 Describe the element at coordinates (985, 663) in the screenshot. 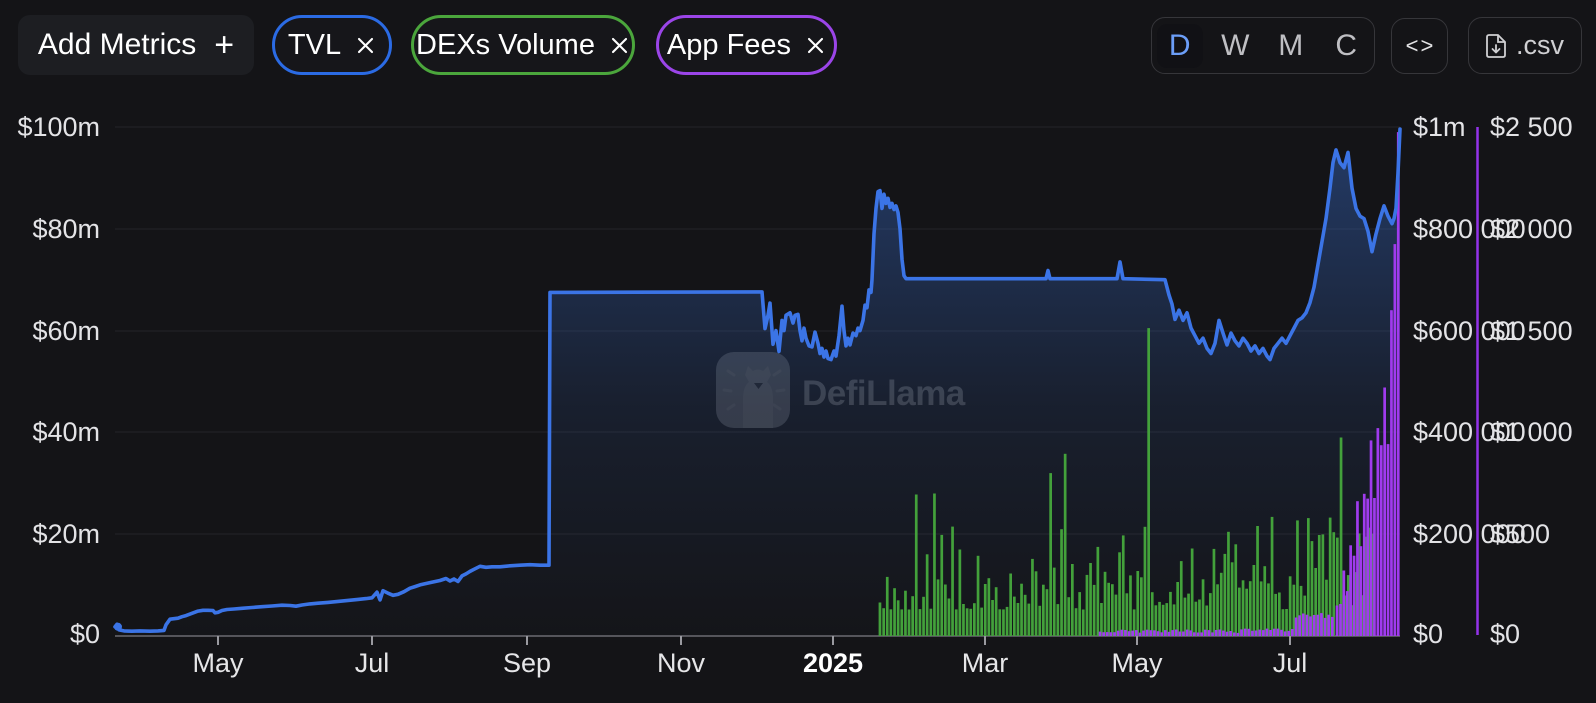

I see `svg-text: Mar` at that location.